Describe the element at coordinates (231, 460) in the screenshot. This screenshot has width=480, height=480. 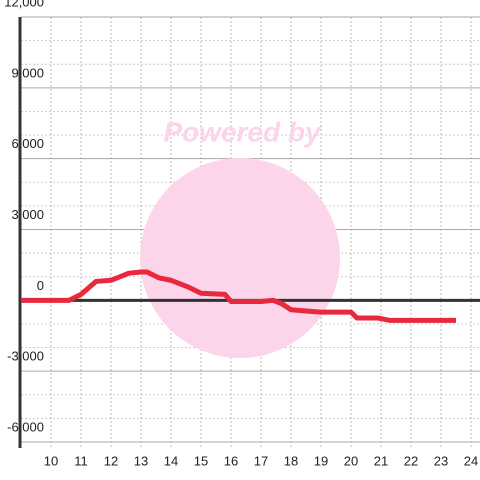
I see `x-tick-label: 16` at that location.